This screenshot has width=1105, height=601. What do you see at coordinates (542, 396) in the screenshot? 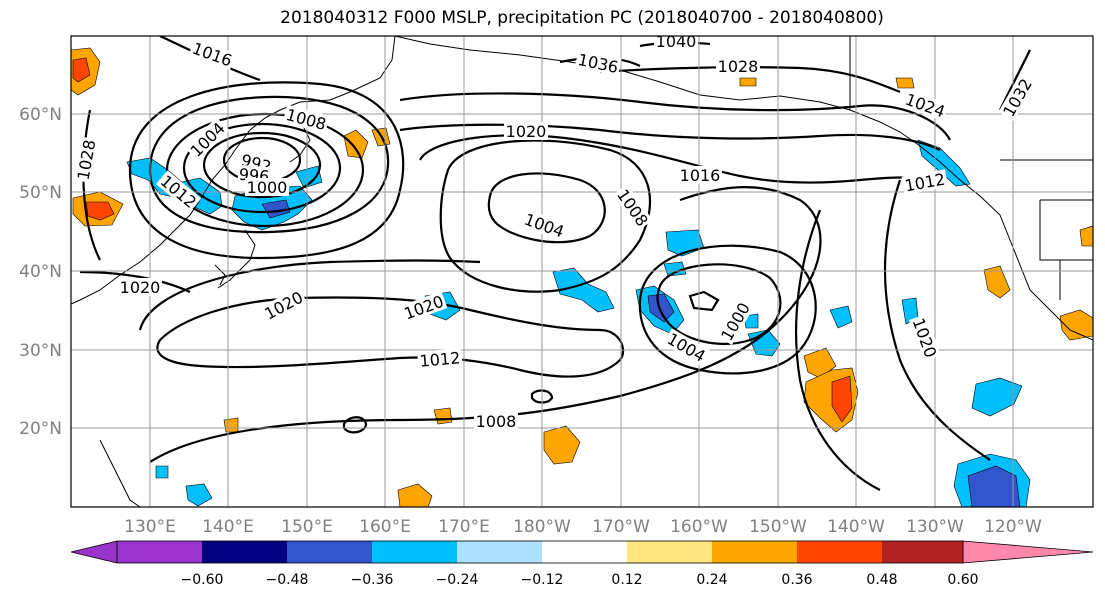
I see `isobar-1008-small2` at bounding box center [542, 396].